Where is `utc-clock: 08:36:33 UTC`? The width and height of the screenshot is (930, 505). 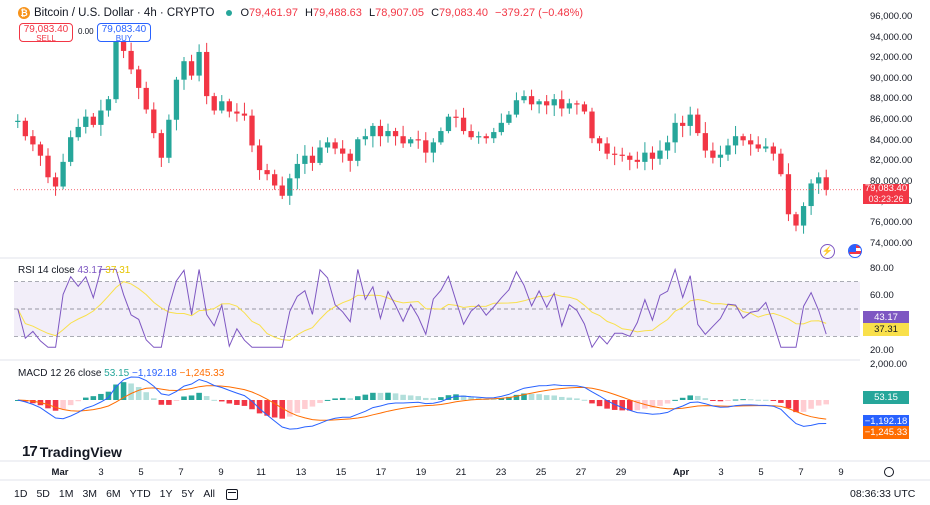
utc-clock: 08:36:33 UTC is located at coordinates (883, 494).